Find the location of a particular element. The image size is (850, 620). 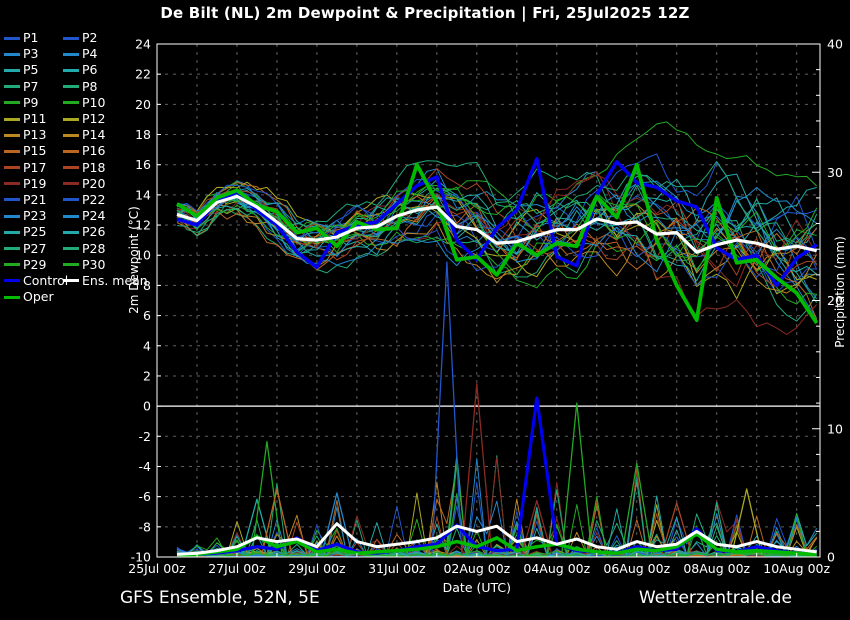

y-left-tick-label: 24 is located at coordinates (143, 44).